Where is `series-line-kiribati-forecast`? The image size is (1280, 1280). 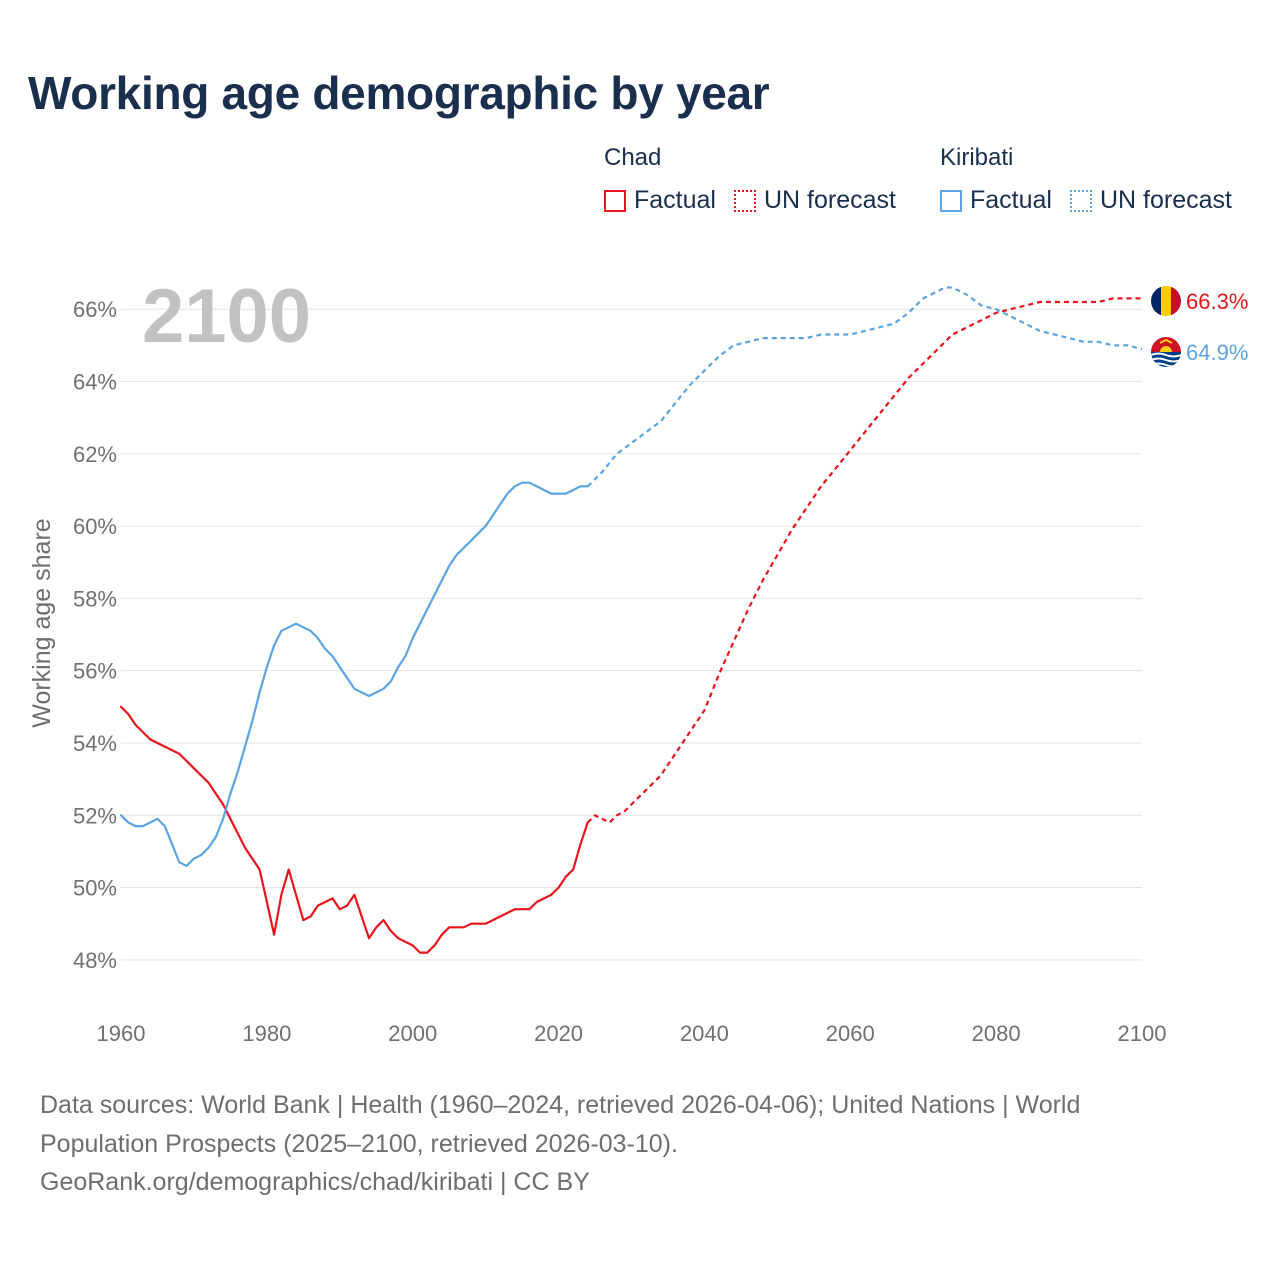
series-line-kiribati-forecast is located at coordinates (864, 387).